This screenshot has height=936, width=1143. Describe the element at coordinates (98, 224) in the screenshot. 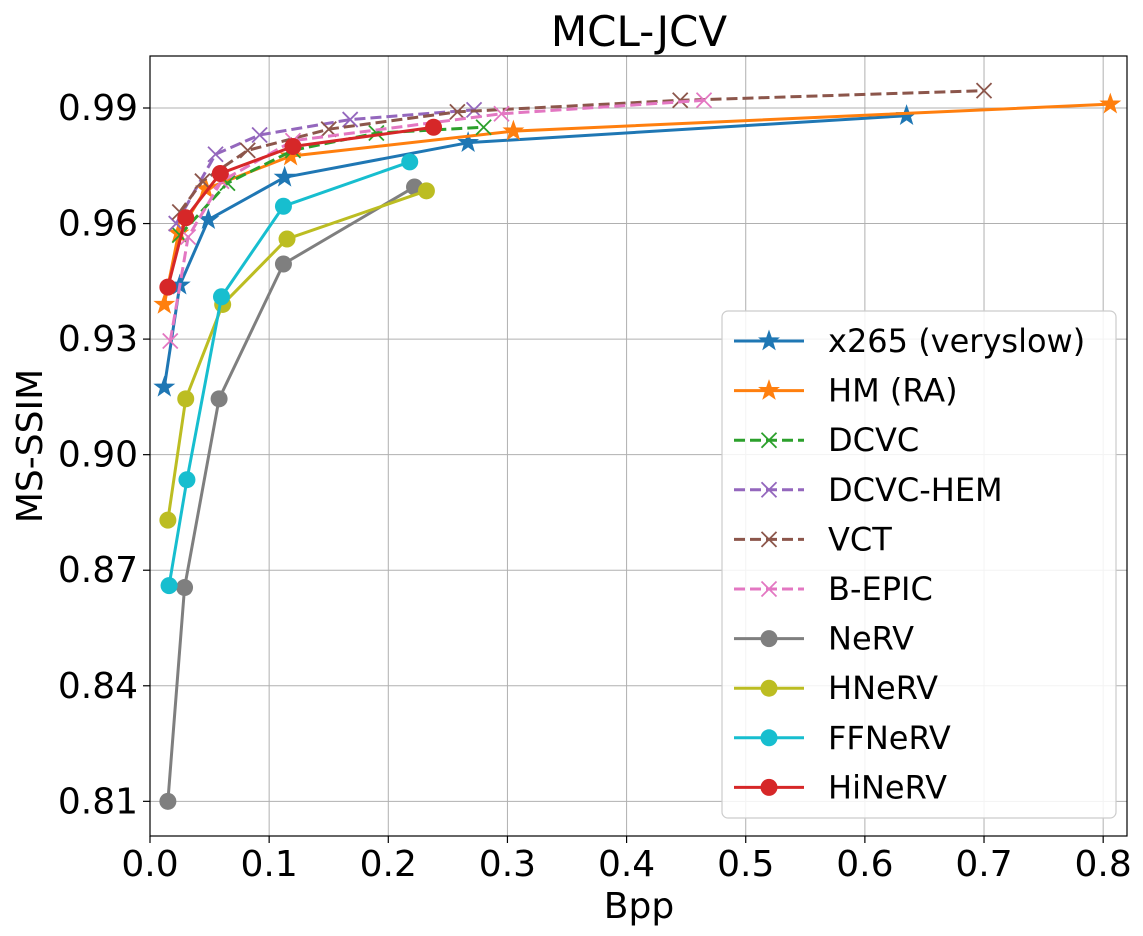

I see `y-tick-label: 0.96` at that location.